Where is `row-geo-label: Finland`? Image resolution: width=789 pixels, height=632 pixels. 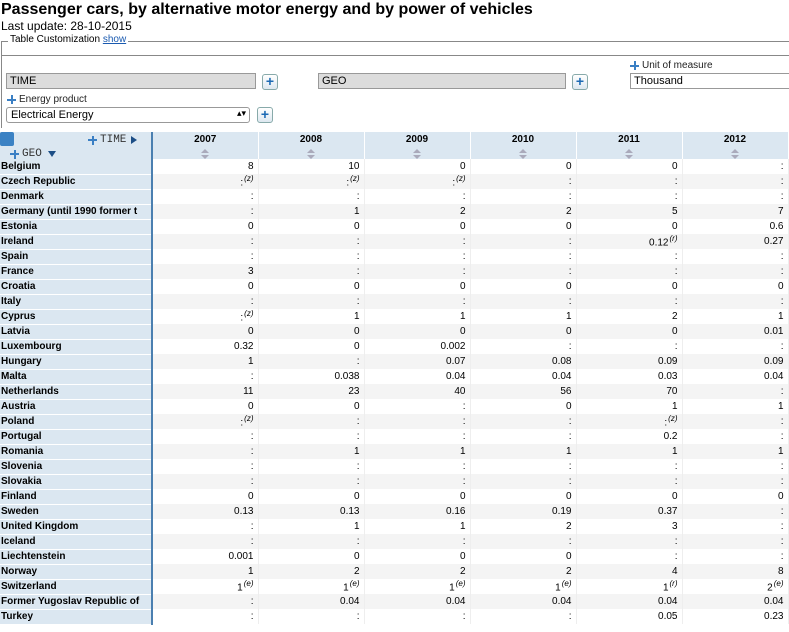
row-geo-label: Finland is located at coordinates (76, 497).